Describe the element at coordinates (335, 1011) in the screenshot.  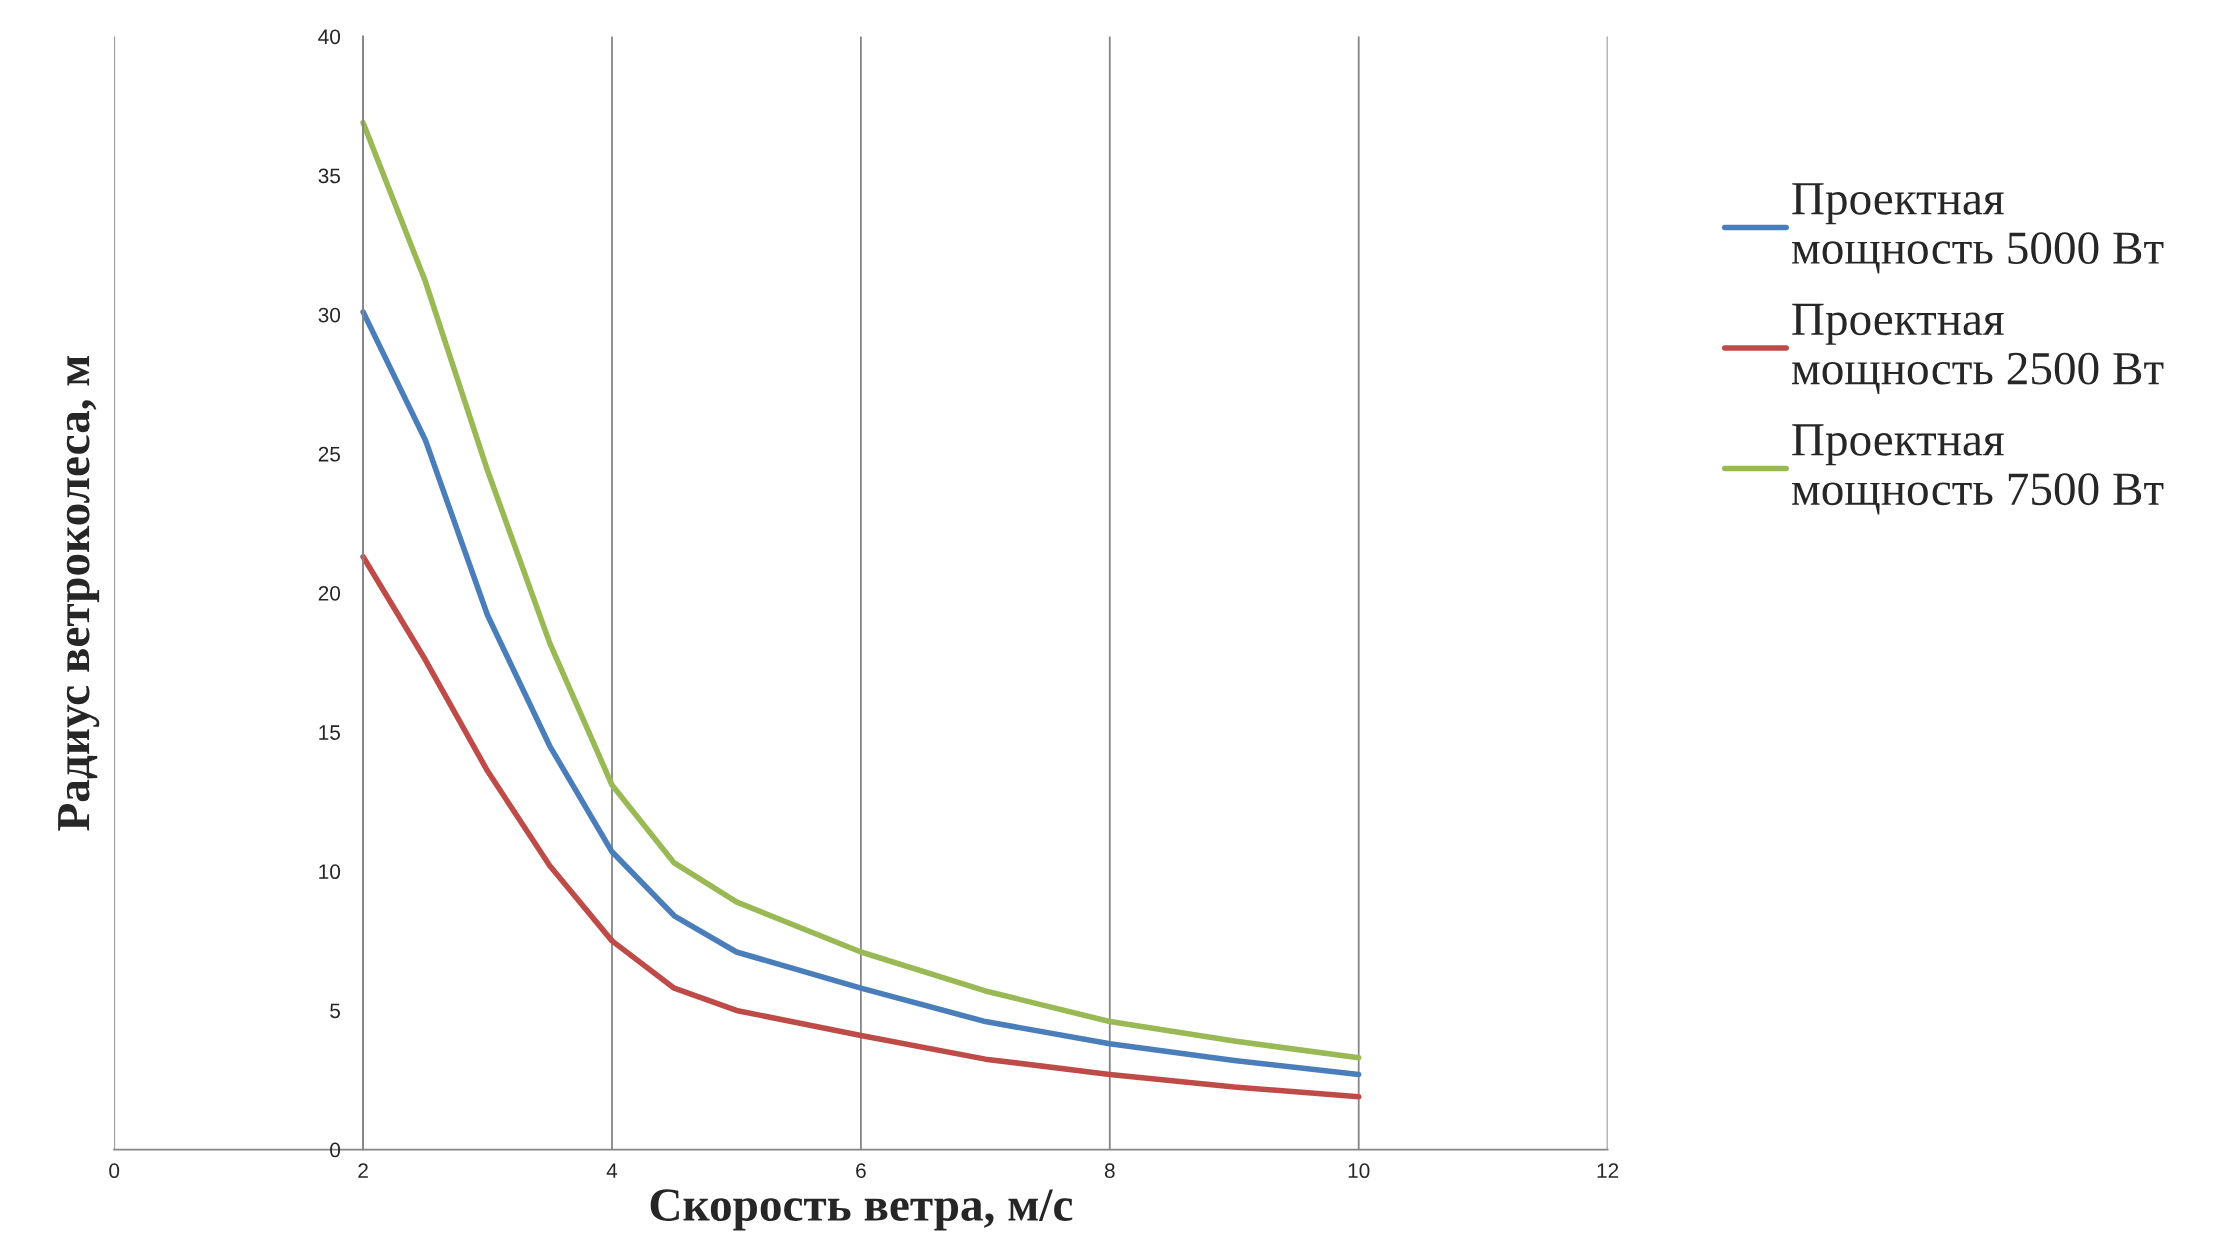
I see `y-tick-label: 5` at that location.